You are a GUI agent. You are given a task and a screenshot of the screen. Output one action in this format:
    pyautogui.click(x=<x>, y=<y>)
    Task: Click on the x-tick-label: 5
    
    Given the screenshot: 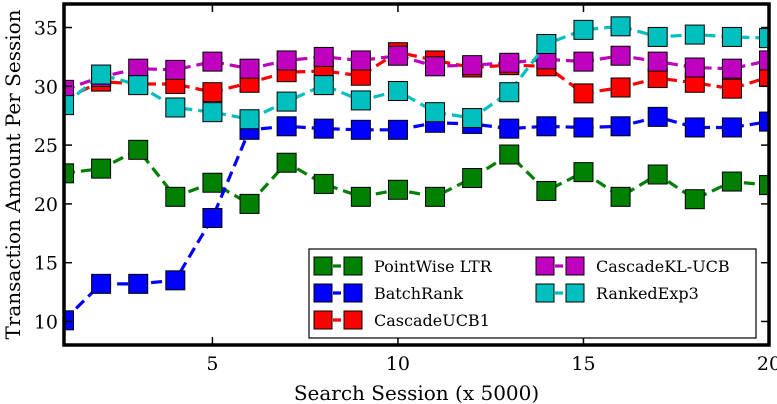 What is the action you would take?
    pyautogui.click(x=212, y=364)
    